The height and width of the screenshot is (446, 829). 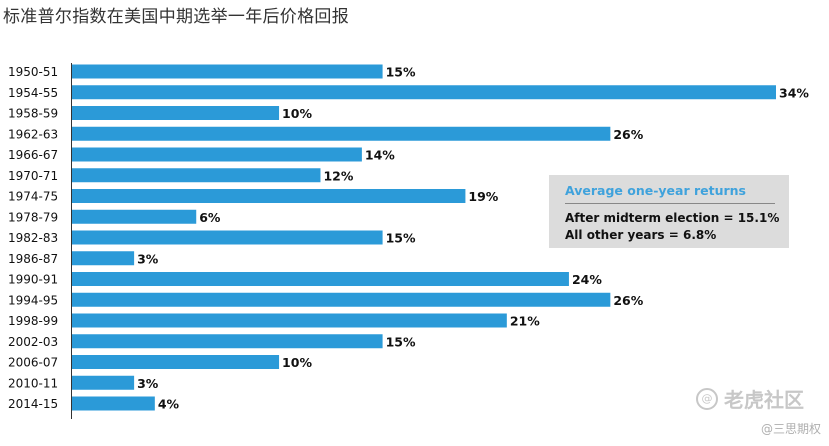 What do you see at coordinates (483, 196) in the screenshot?
I see `value-label: 19%` at bounding box center [483, 196].